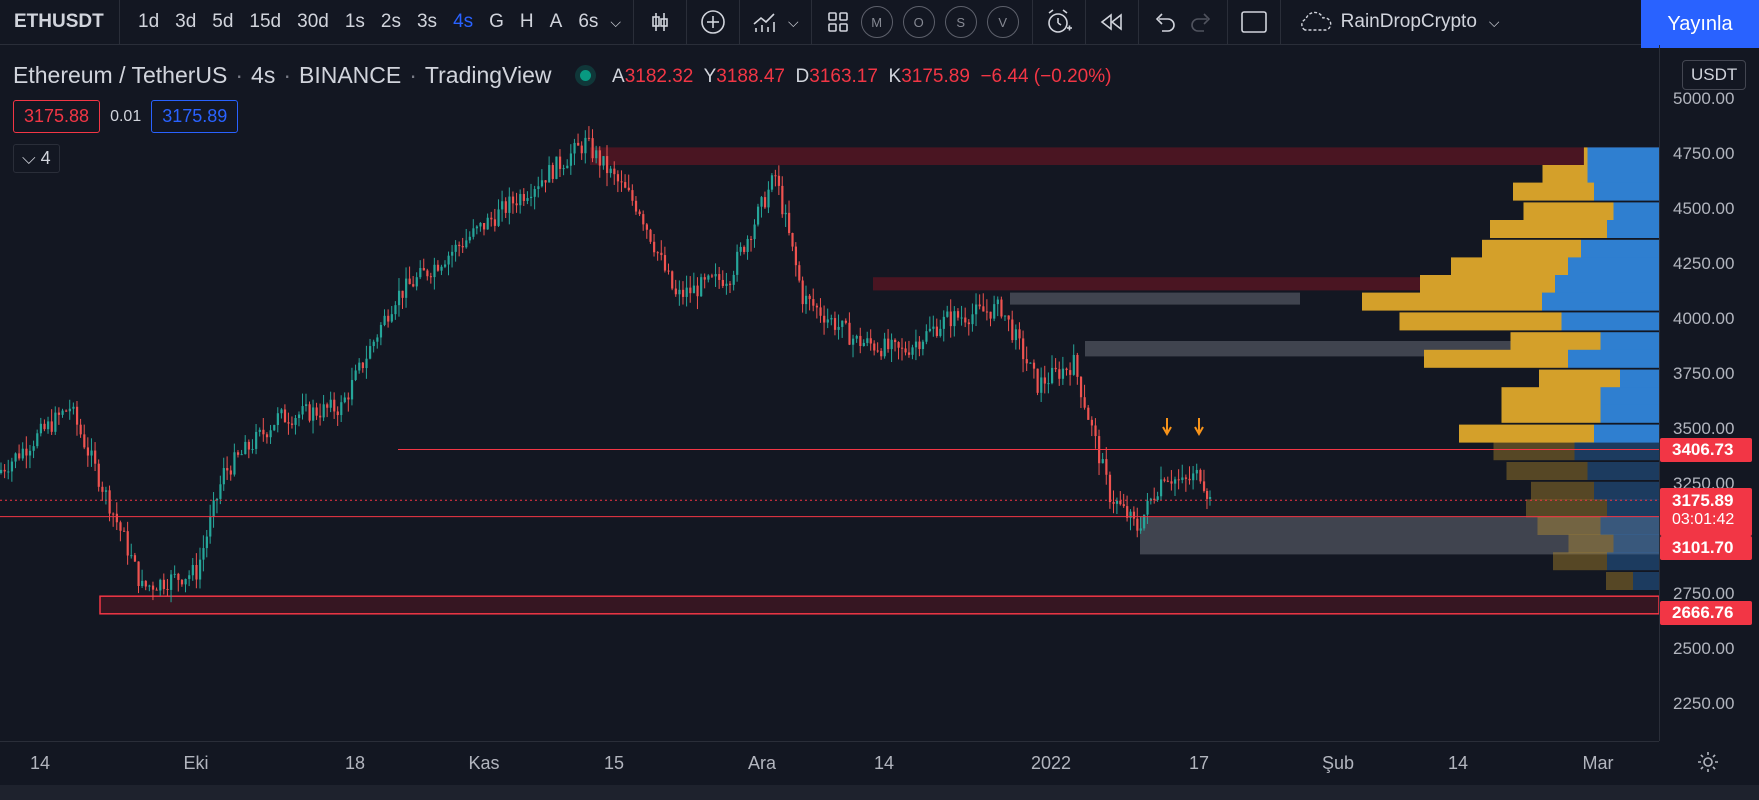  Describe the element at coordinates (1124, 156) in the screenshot. I see `zone-box` at that location.